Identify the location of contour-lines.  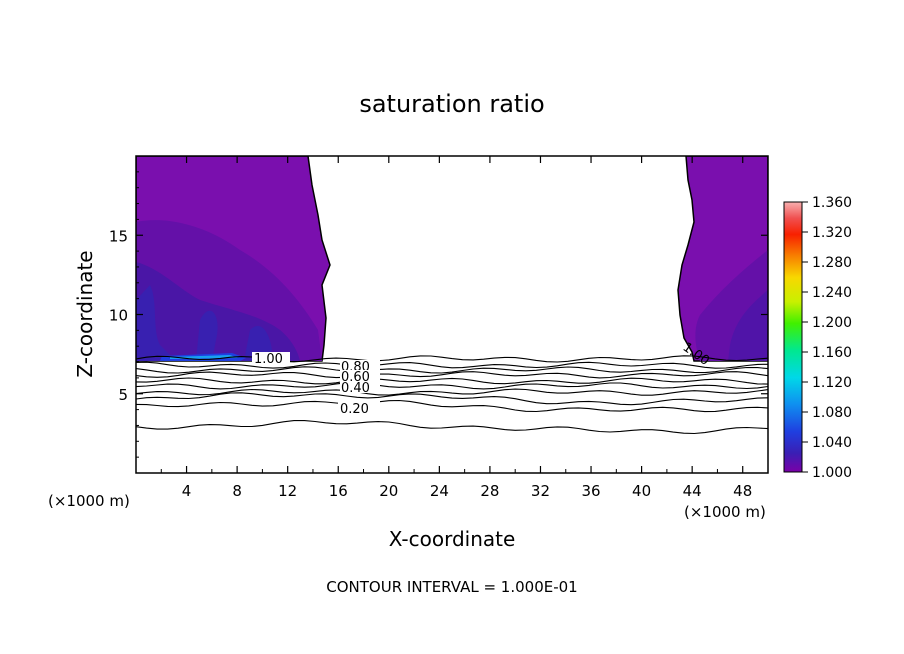
(452, 395).